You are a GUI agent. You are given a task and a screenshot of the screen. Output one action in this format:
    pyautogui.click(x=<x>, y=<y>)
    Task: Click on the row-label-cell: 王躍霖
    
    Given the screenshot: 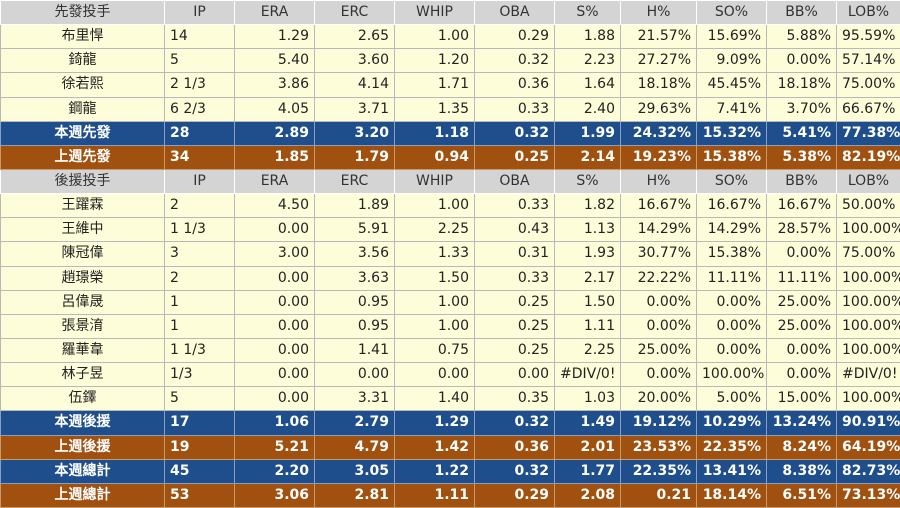 What is the action you would take?
    pyautogui.click(x=83, y=206)
    